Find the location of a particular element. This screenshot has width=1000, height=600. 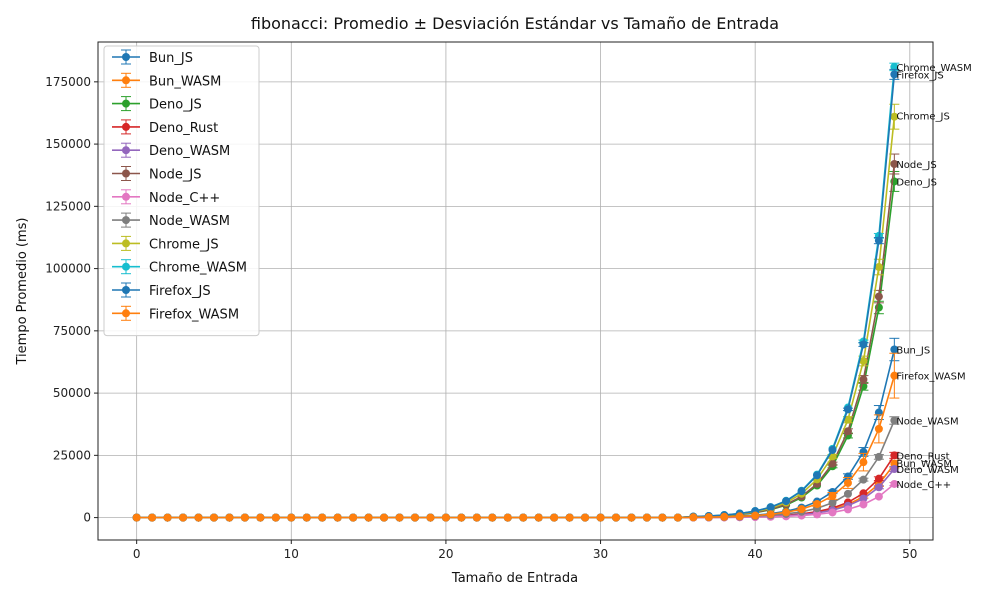

end-label-Deno_JS: Deno_JS is located at coordinates (916, 182).